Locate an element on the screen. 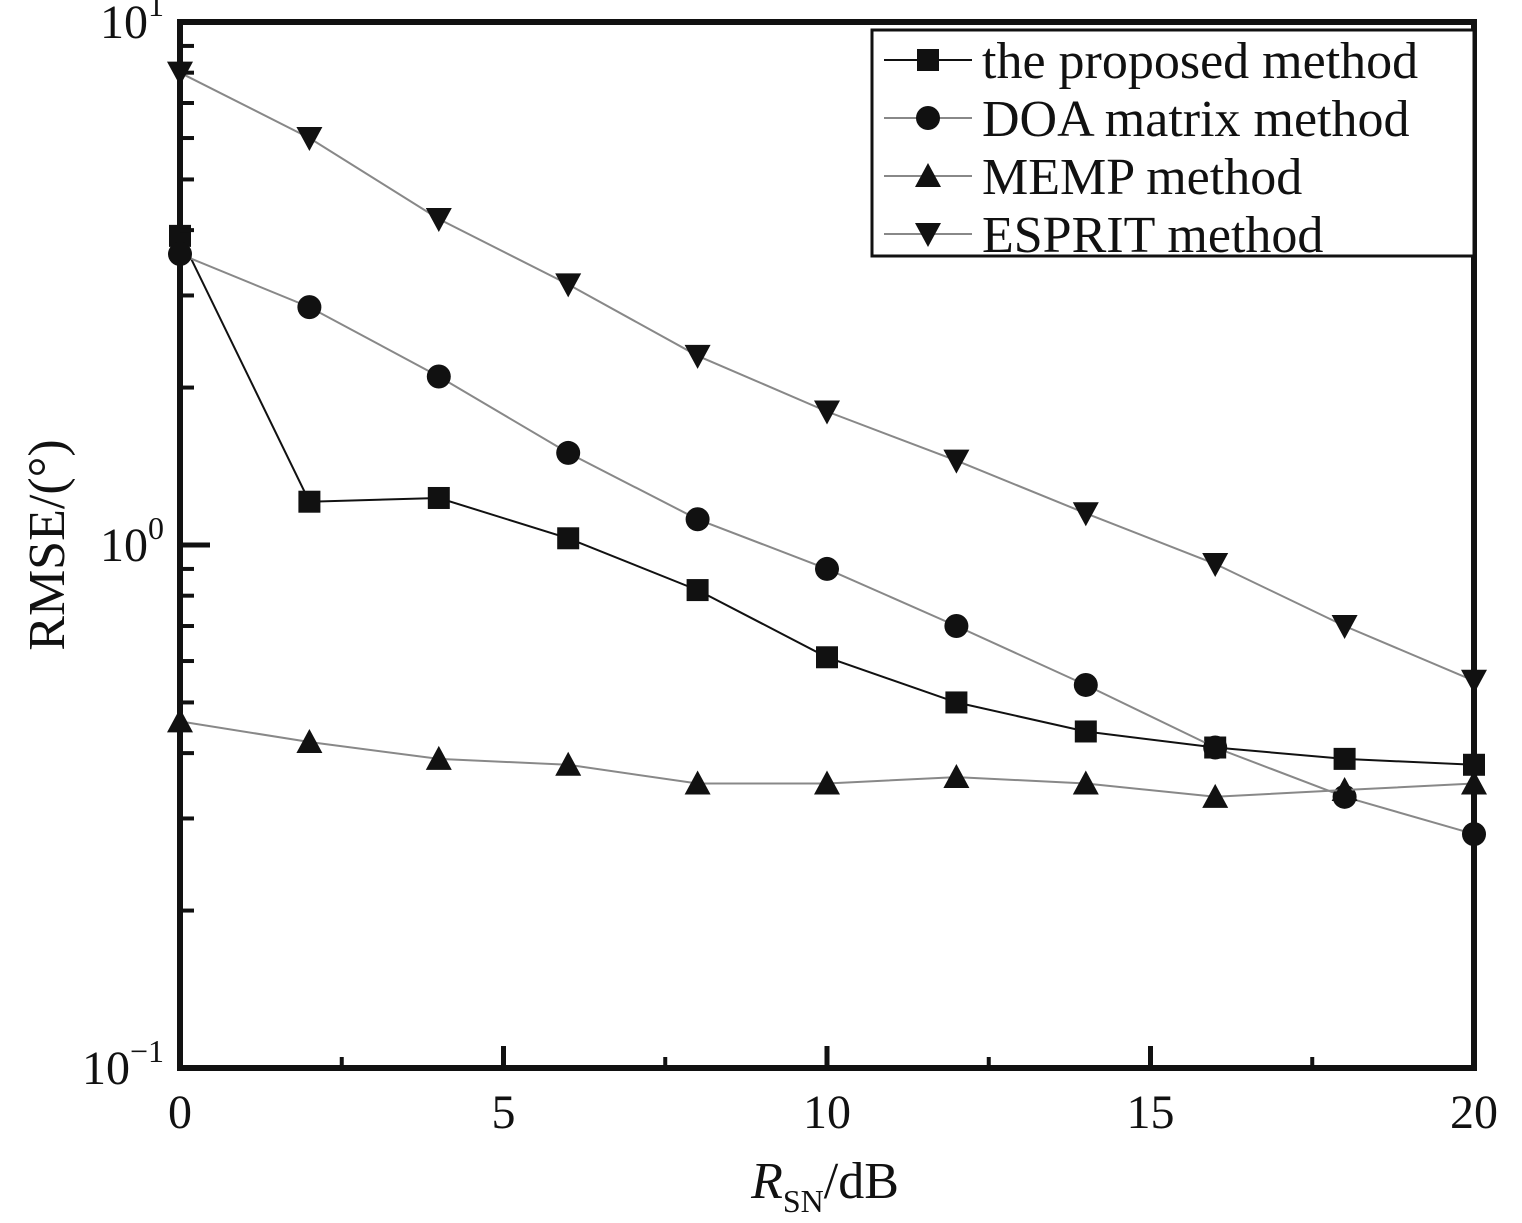  x-tick-label: 5 is located at coordinates (504, 1112).